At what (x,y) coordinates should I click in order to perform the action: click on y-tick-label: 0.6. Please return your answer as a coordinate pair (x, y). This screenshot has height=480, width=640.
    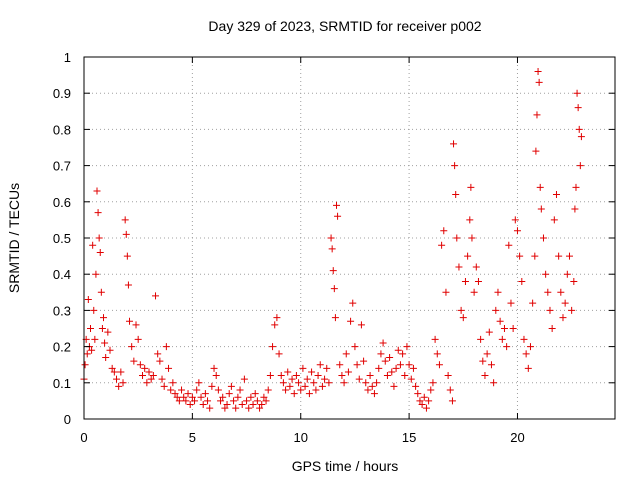
    Looking at the image, I should click on (62, 202).